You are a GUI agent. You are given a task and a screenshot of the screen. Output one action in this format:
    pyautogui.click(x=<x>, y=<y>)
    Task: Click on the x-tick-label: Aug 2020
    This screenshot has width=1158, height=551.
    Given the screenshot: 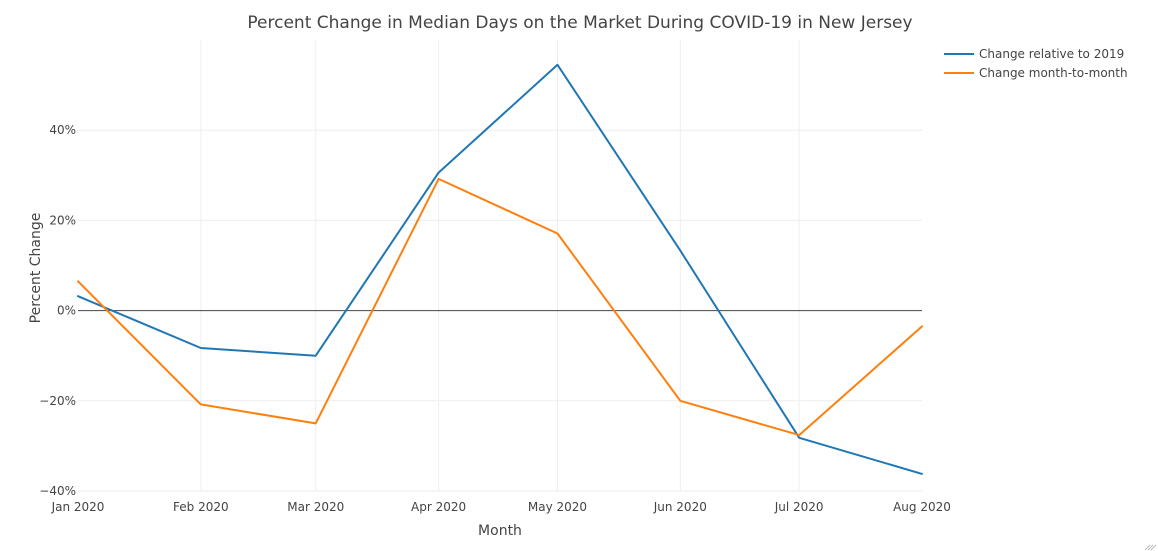 What is the action you would take?
    pyautogui.click(x=922, y=507)
    